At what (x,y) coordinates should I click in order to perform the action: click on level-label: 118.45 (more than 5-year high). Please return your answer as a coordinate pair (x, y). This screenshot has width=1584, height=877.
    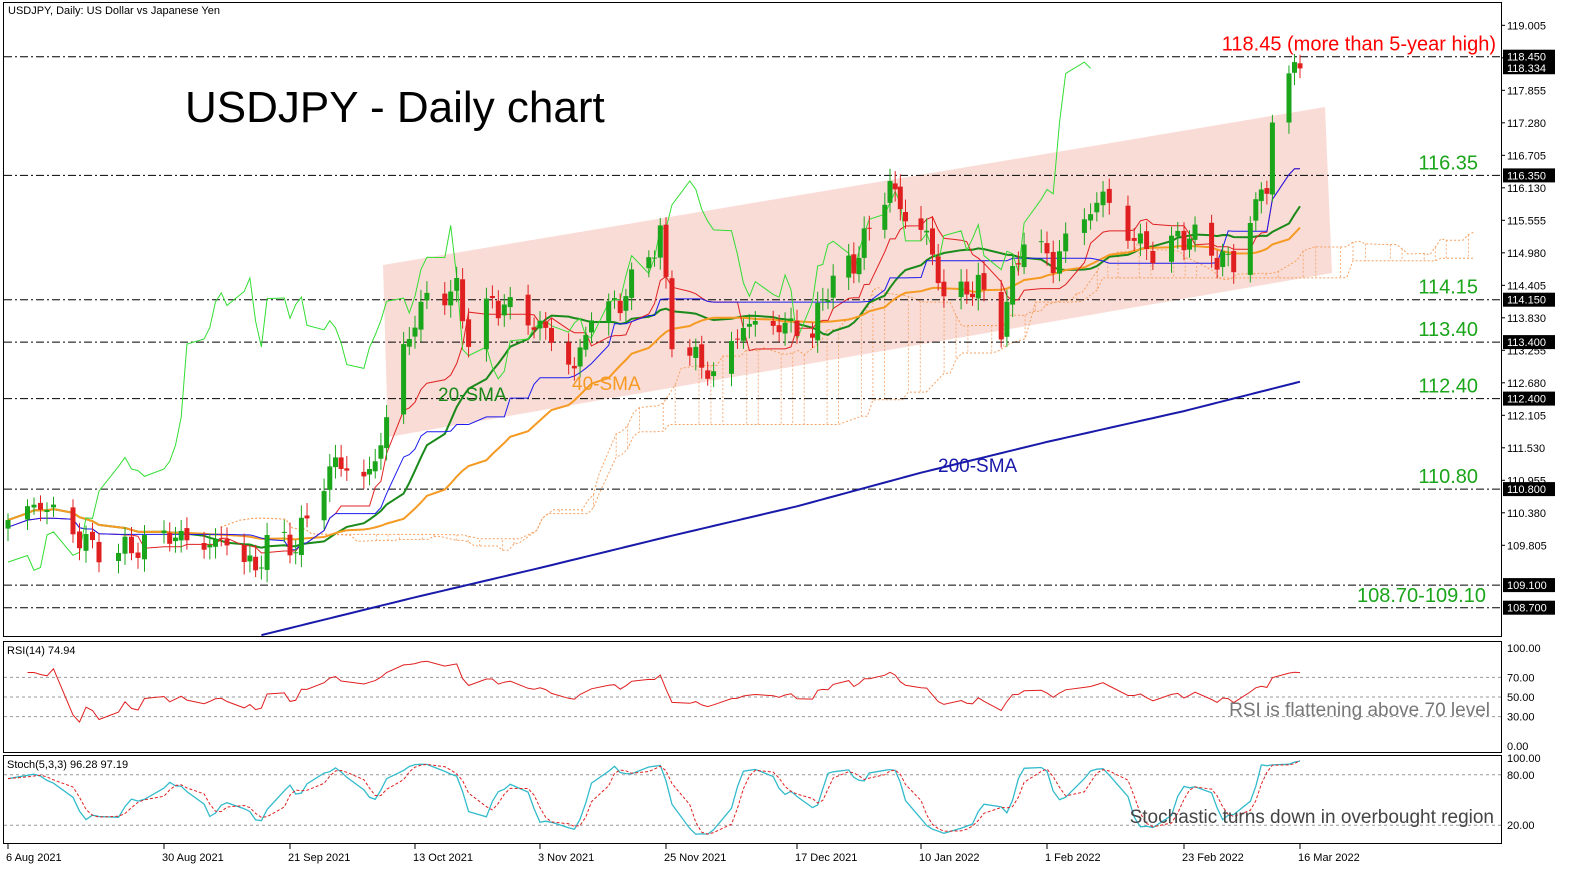
    Looking at the image, I should click on (1359, 45).